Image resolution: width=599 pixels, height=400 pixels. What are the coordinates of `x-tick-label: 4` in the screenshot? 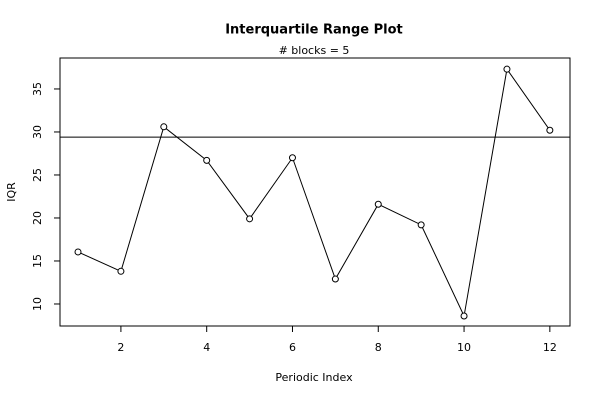 It's located at (206, 347).